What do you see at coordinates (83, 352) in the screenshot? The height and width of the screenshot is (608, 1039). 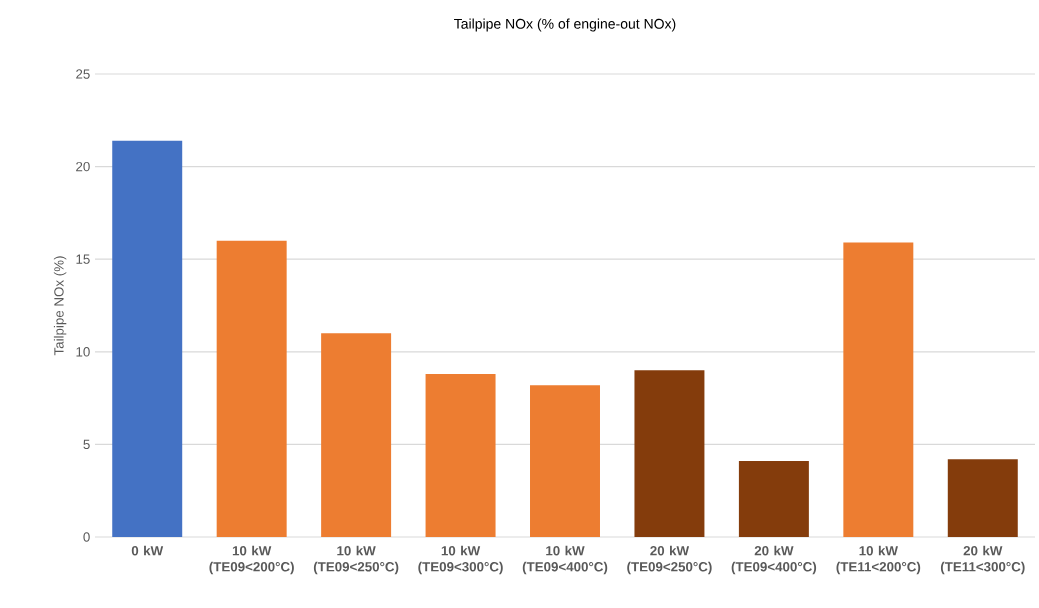 I see `y-tick-label: 10` at bounding box center [83, 352].